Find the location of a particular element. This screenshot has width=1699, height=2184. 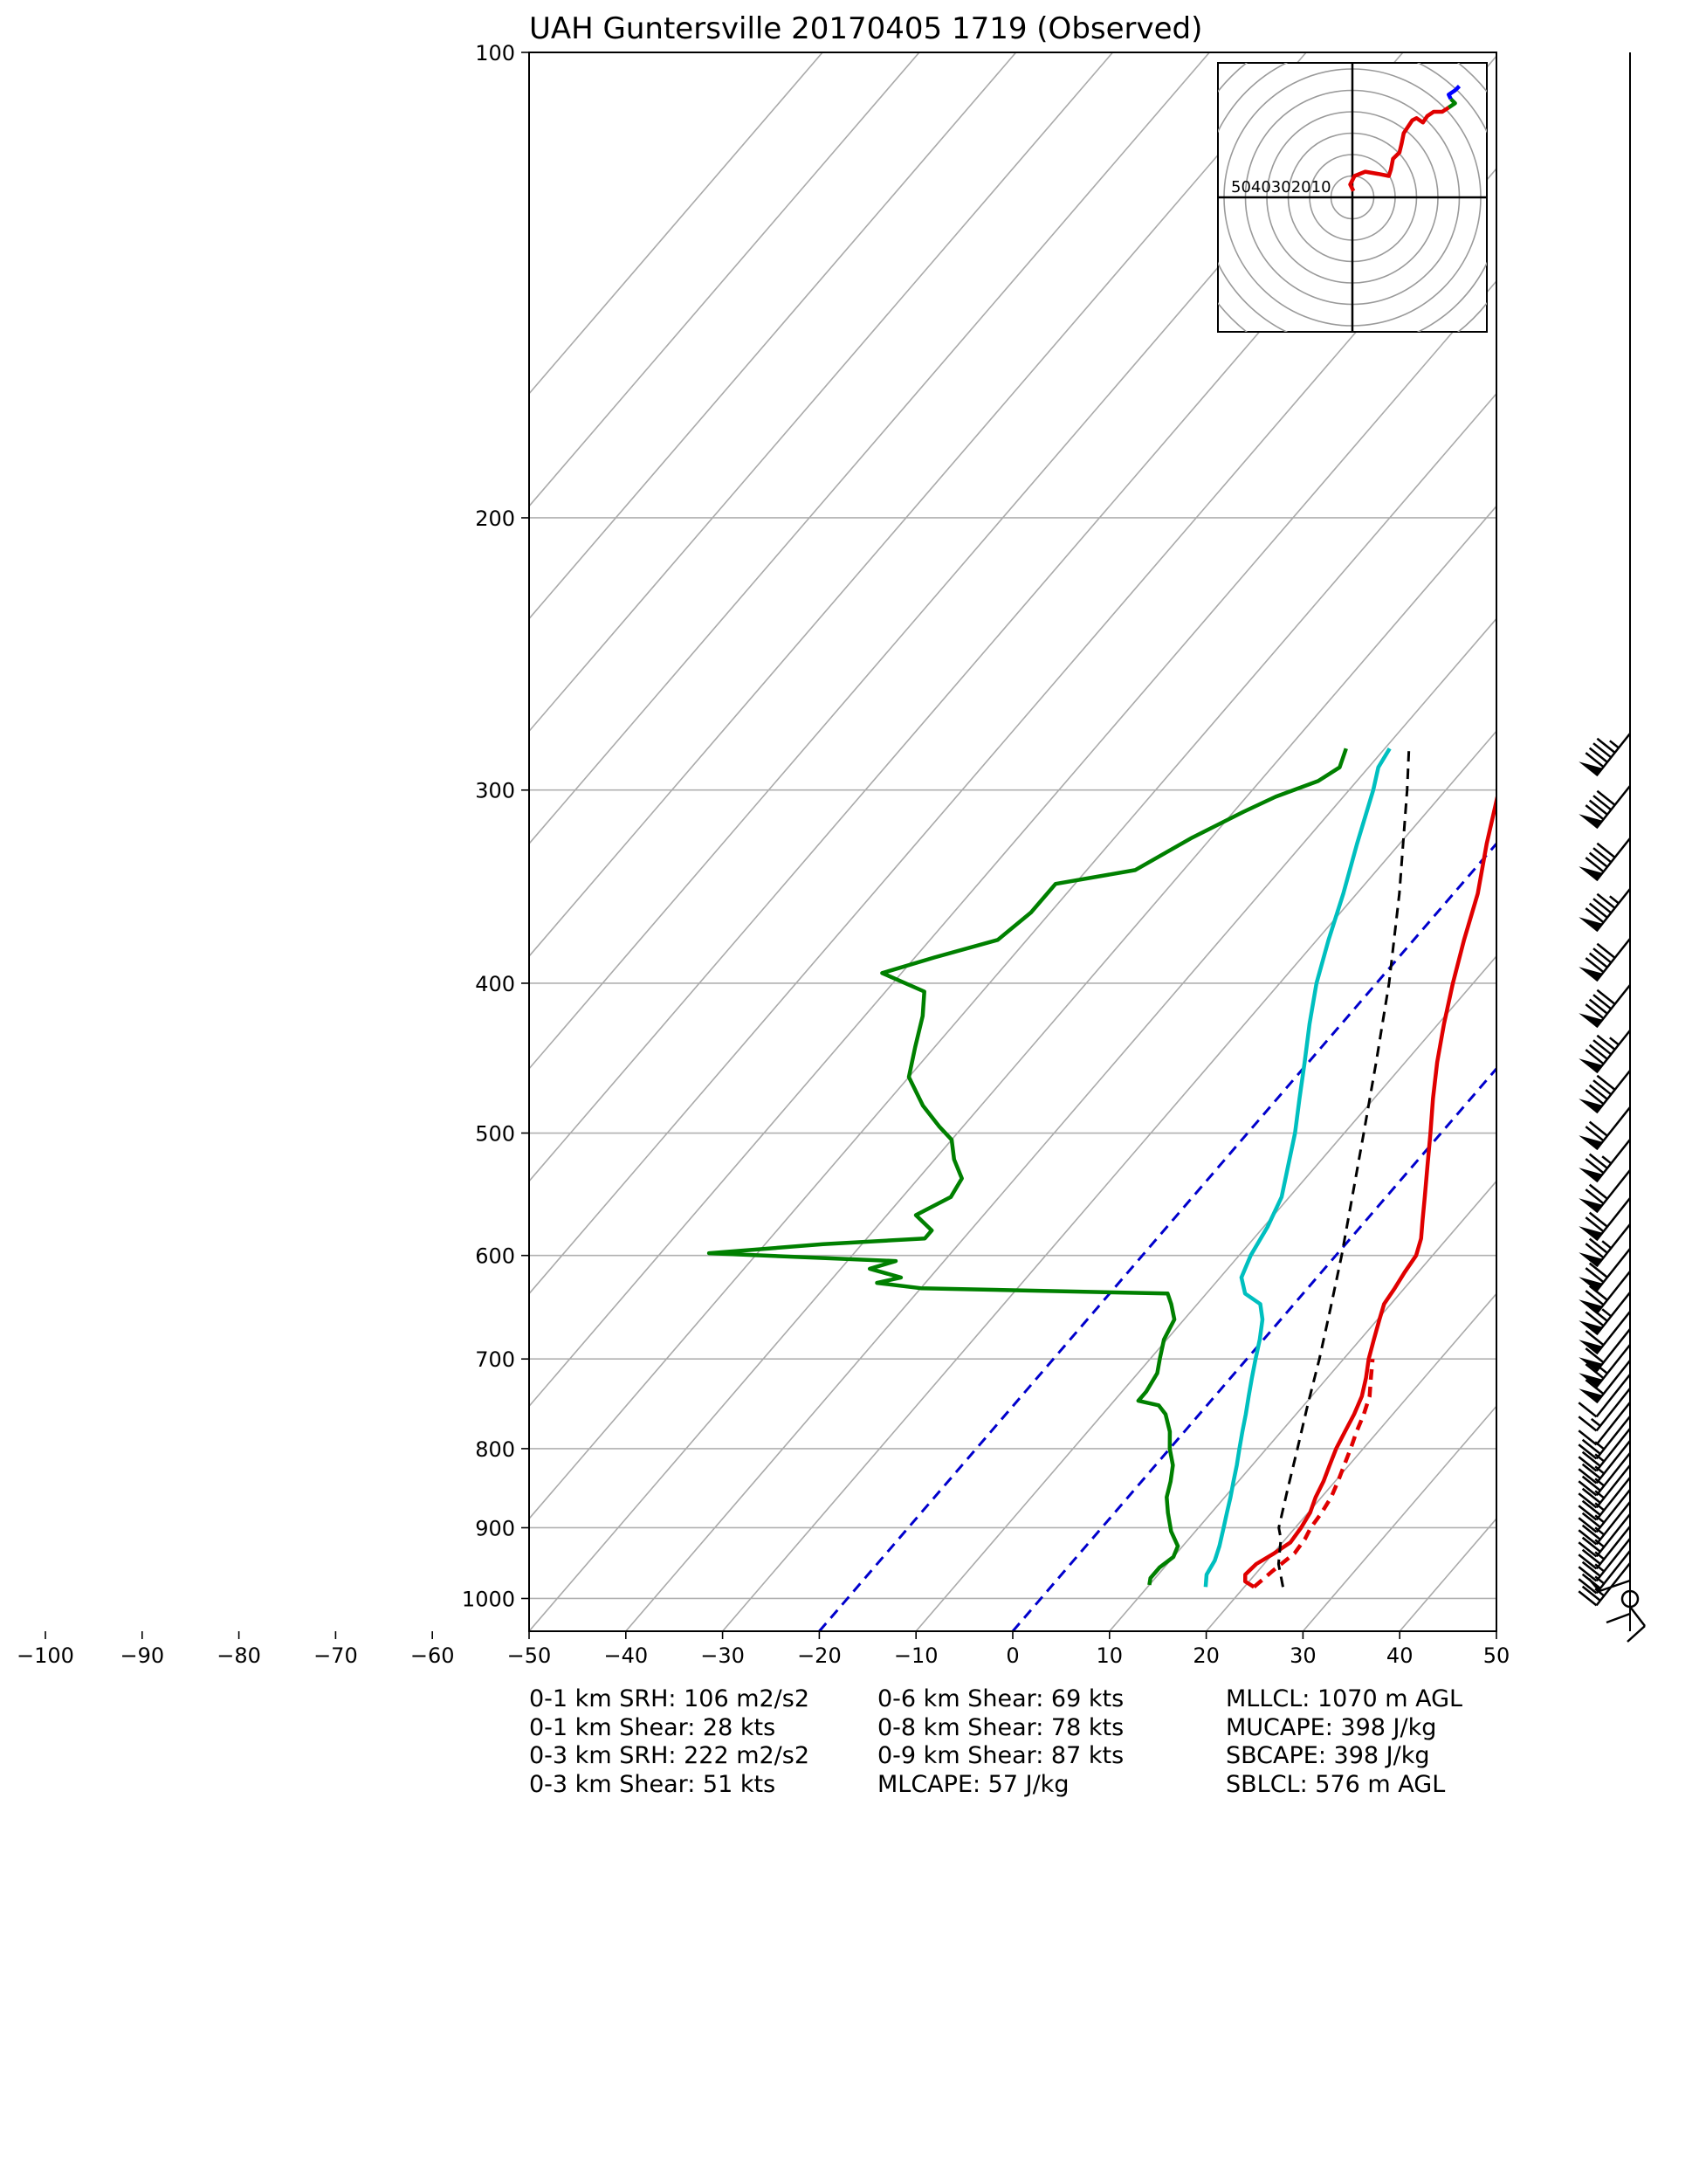

x-tick-label: −80 is located at coordinates (239, 1655).